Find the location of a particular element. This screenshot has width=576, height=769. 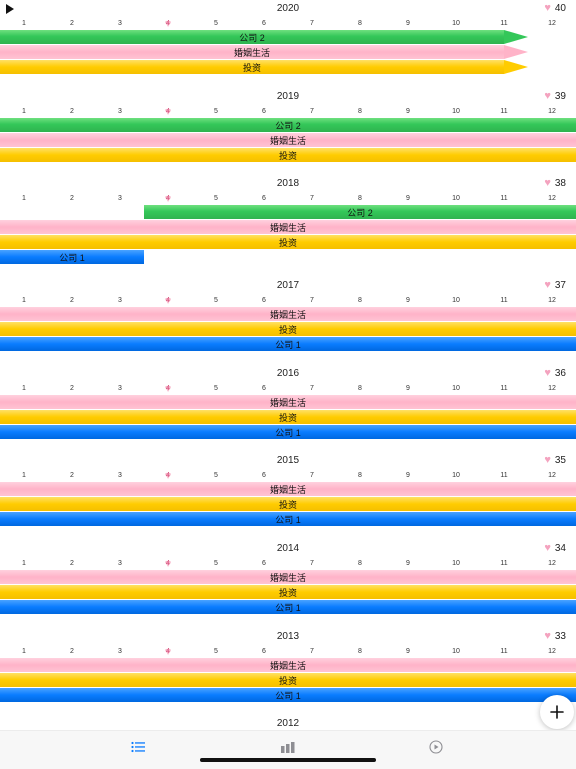

age-badge: ♥ 33 is located at coordinates (555, 637).